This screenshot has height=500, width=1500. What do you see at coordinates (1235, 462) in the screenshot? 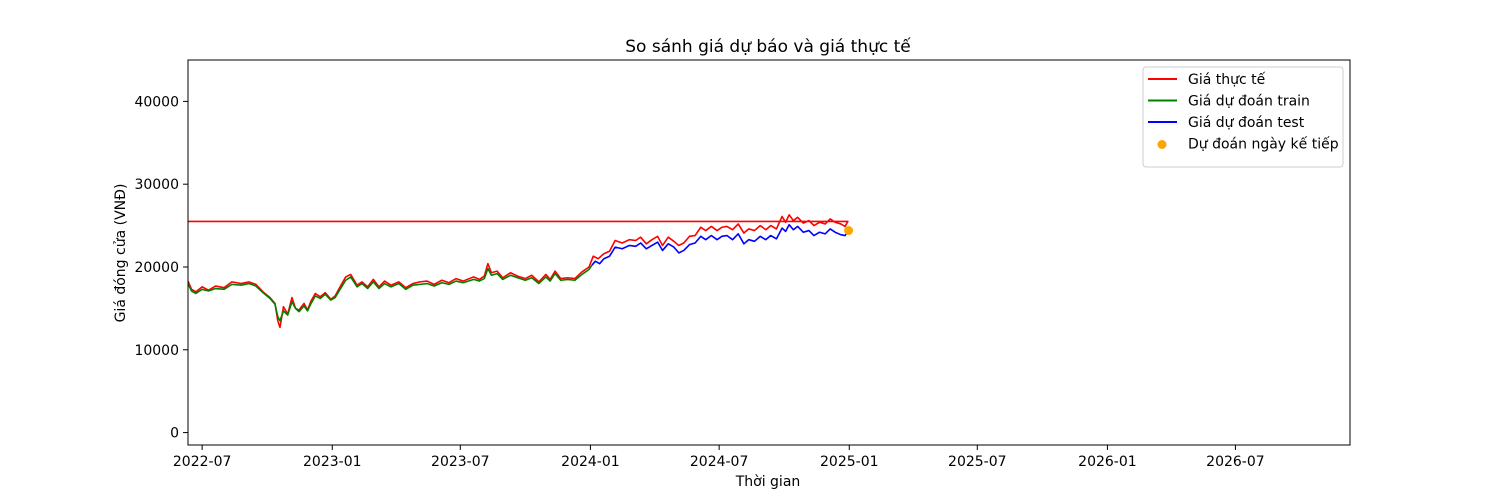
I see `x-tick-label: 2026-07` at bounding box center [1235, 462].